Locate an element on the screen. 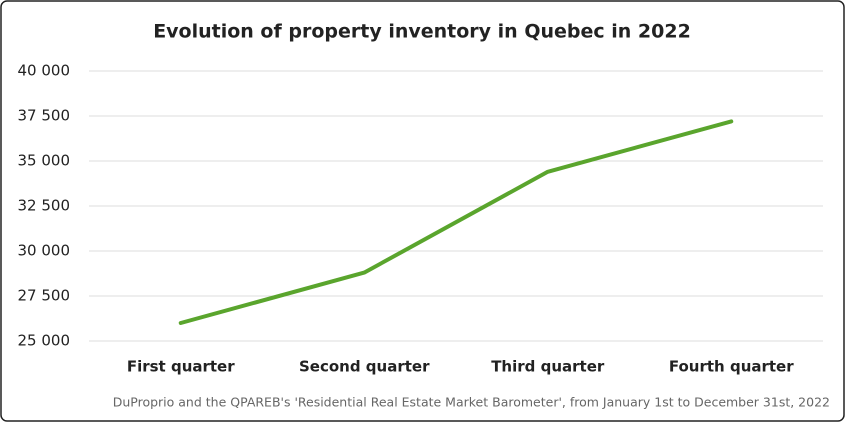 The image size is (845, 422). y-tick-label: 40 000 is located at coordinates (44, 71).